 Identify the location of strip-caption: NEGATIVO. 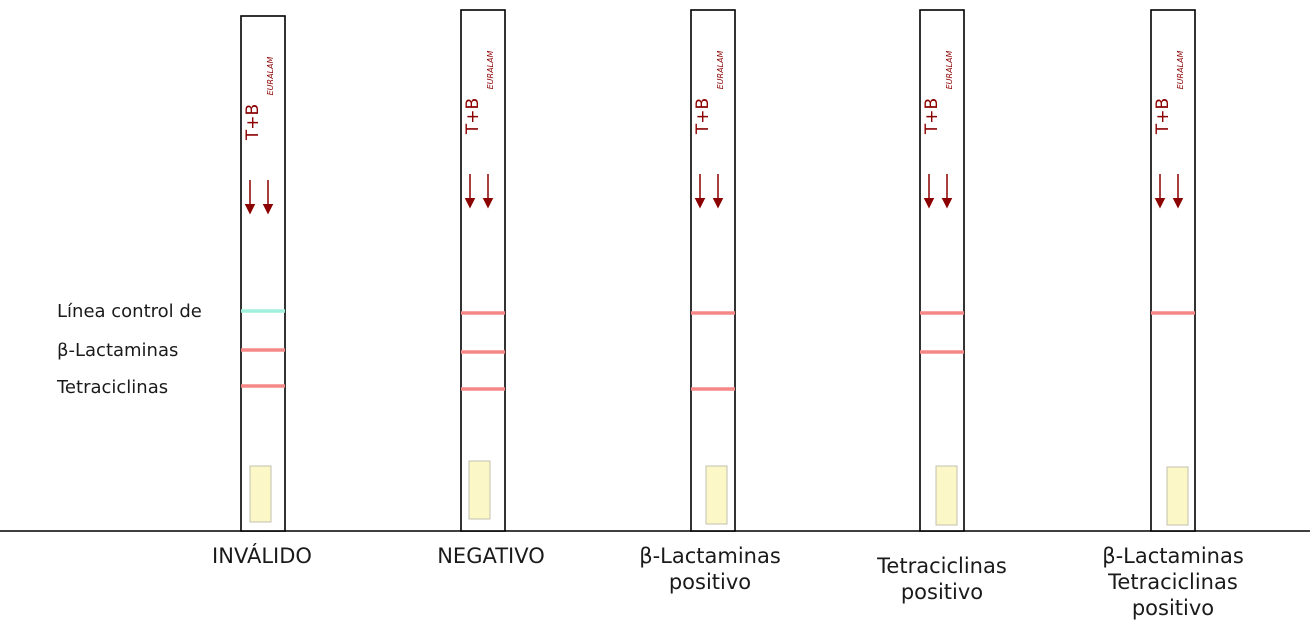
(491, 556).